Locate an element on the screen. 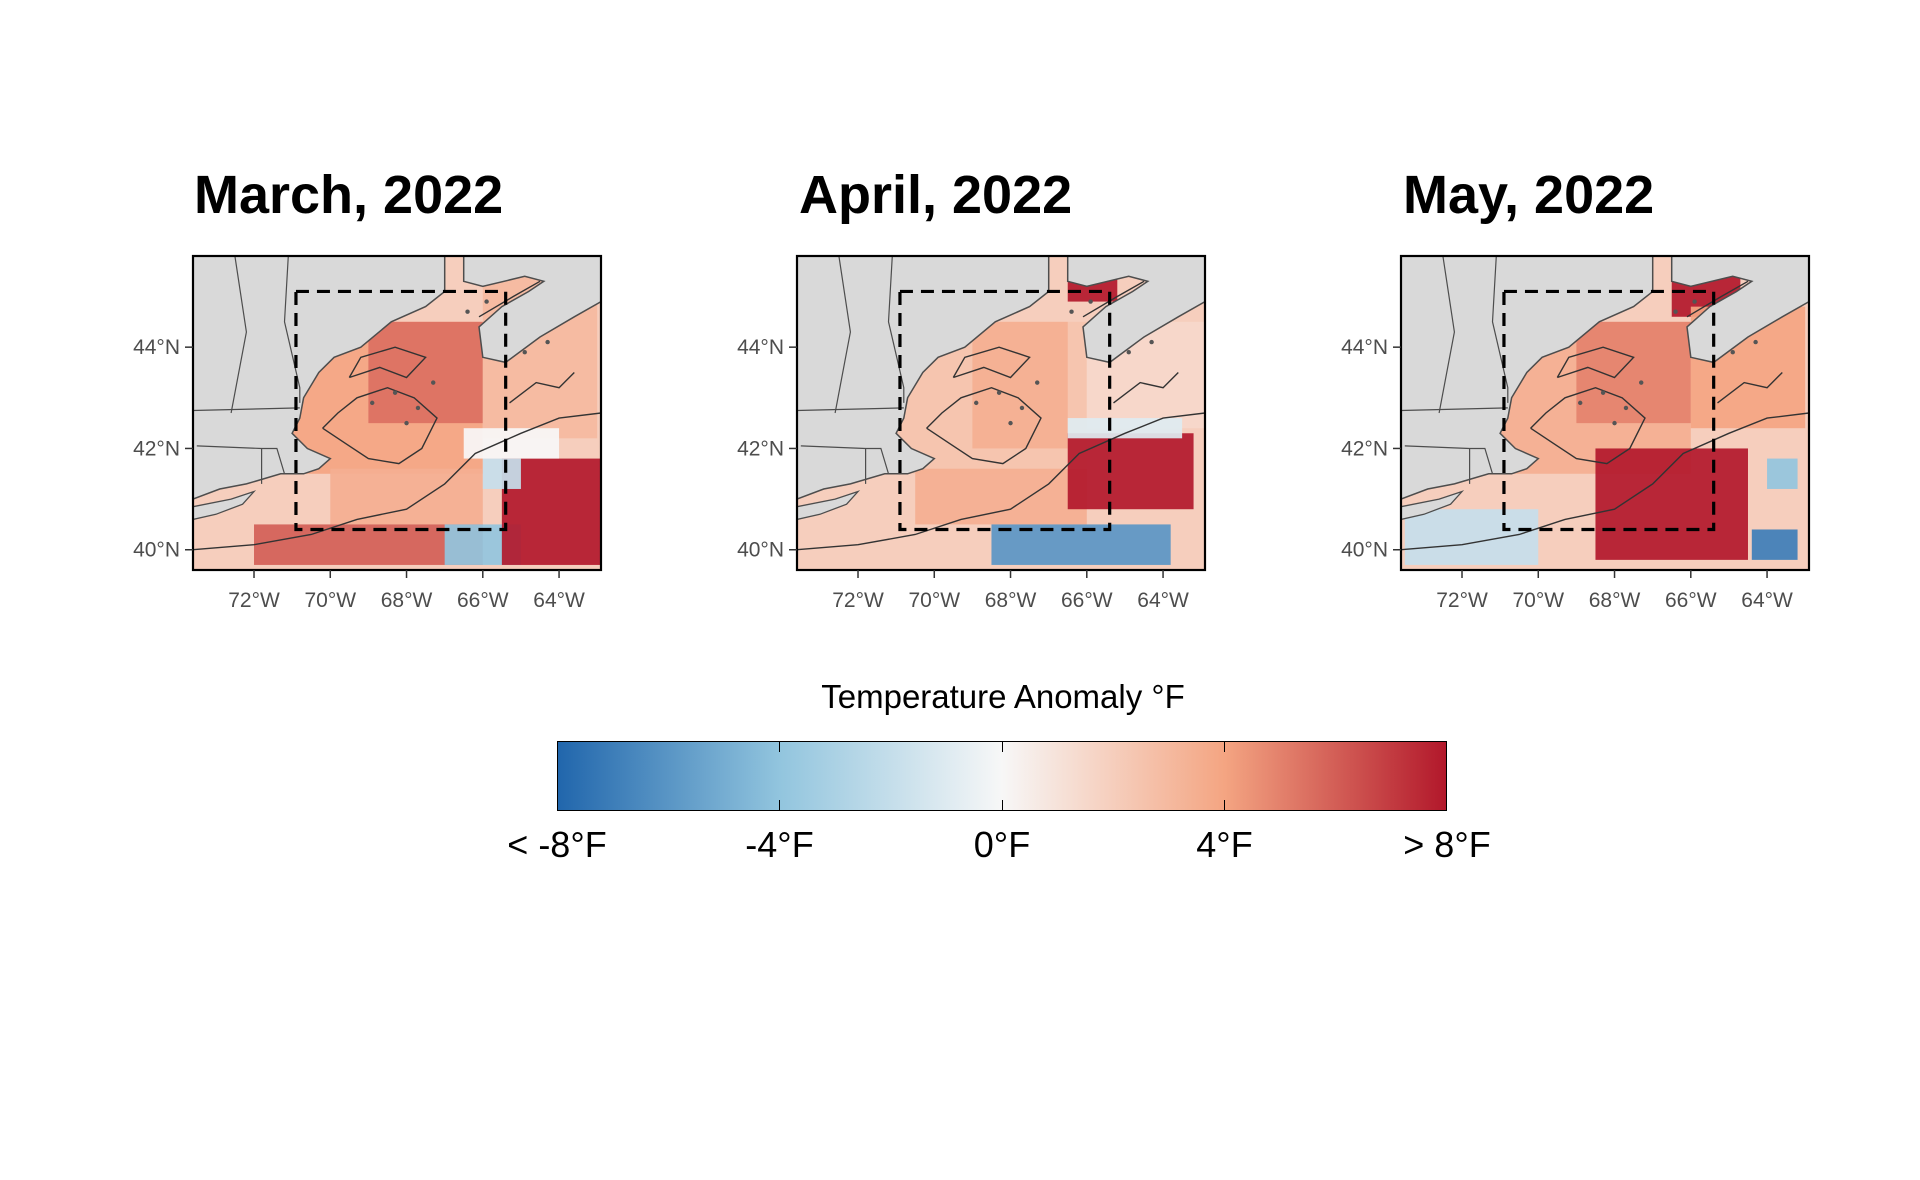 Image resolution: width=1920 pixels, height=1180 pixels. legend-label: 4°F is located at coordinates (1224, 844).